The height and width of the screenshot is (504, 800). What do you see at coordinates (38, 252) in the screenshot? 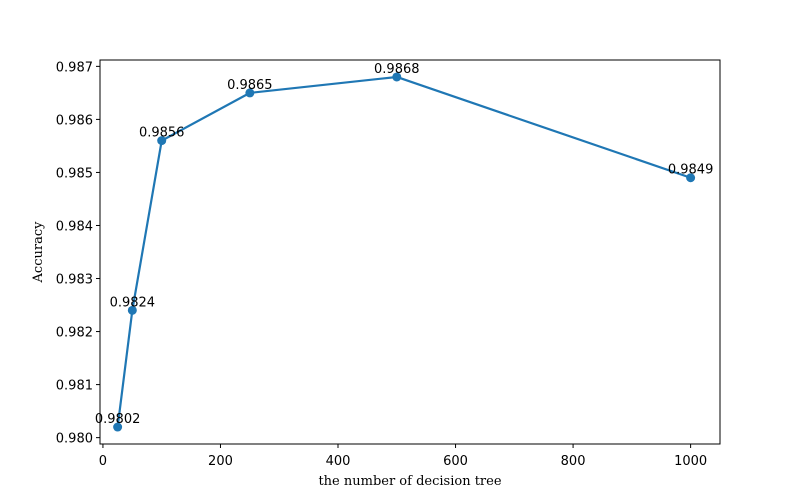
I see `y-axis-title: Accuracy` at bounding box center [38, 252].